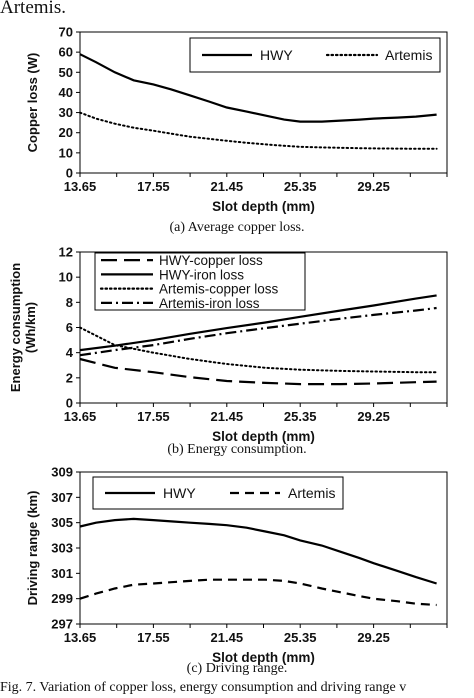  I want to click on y-tick-label: 8, so click(69, 302).